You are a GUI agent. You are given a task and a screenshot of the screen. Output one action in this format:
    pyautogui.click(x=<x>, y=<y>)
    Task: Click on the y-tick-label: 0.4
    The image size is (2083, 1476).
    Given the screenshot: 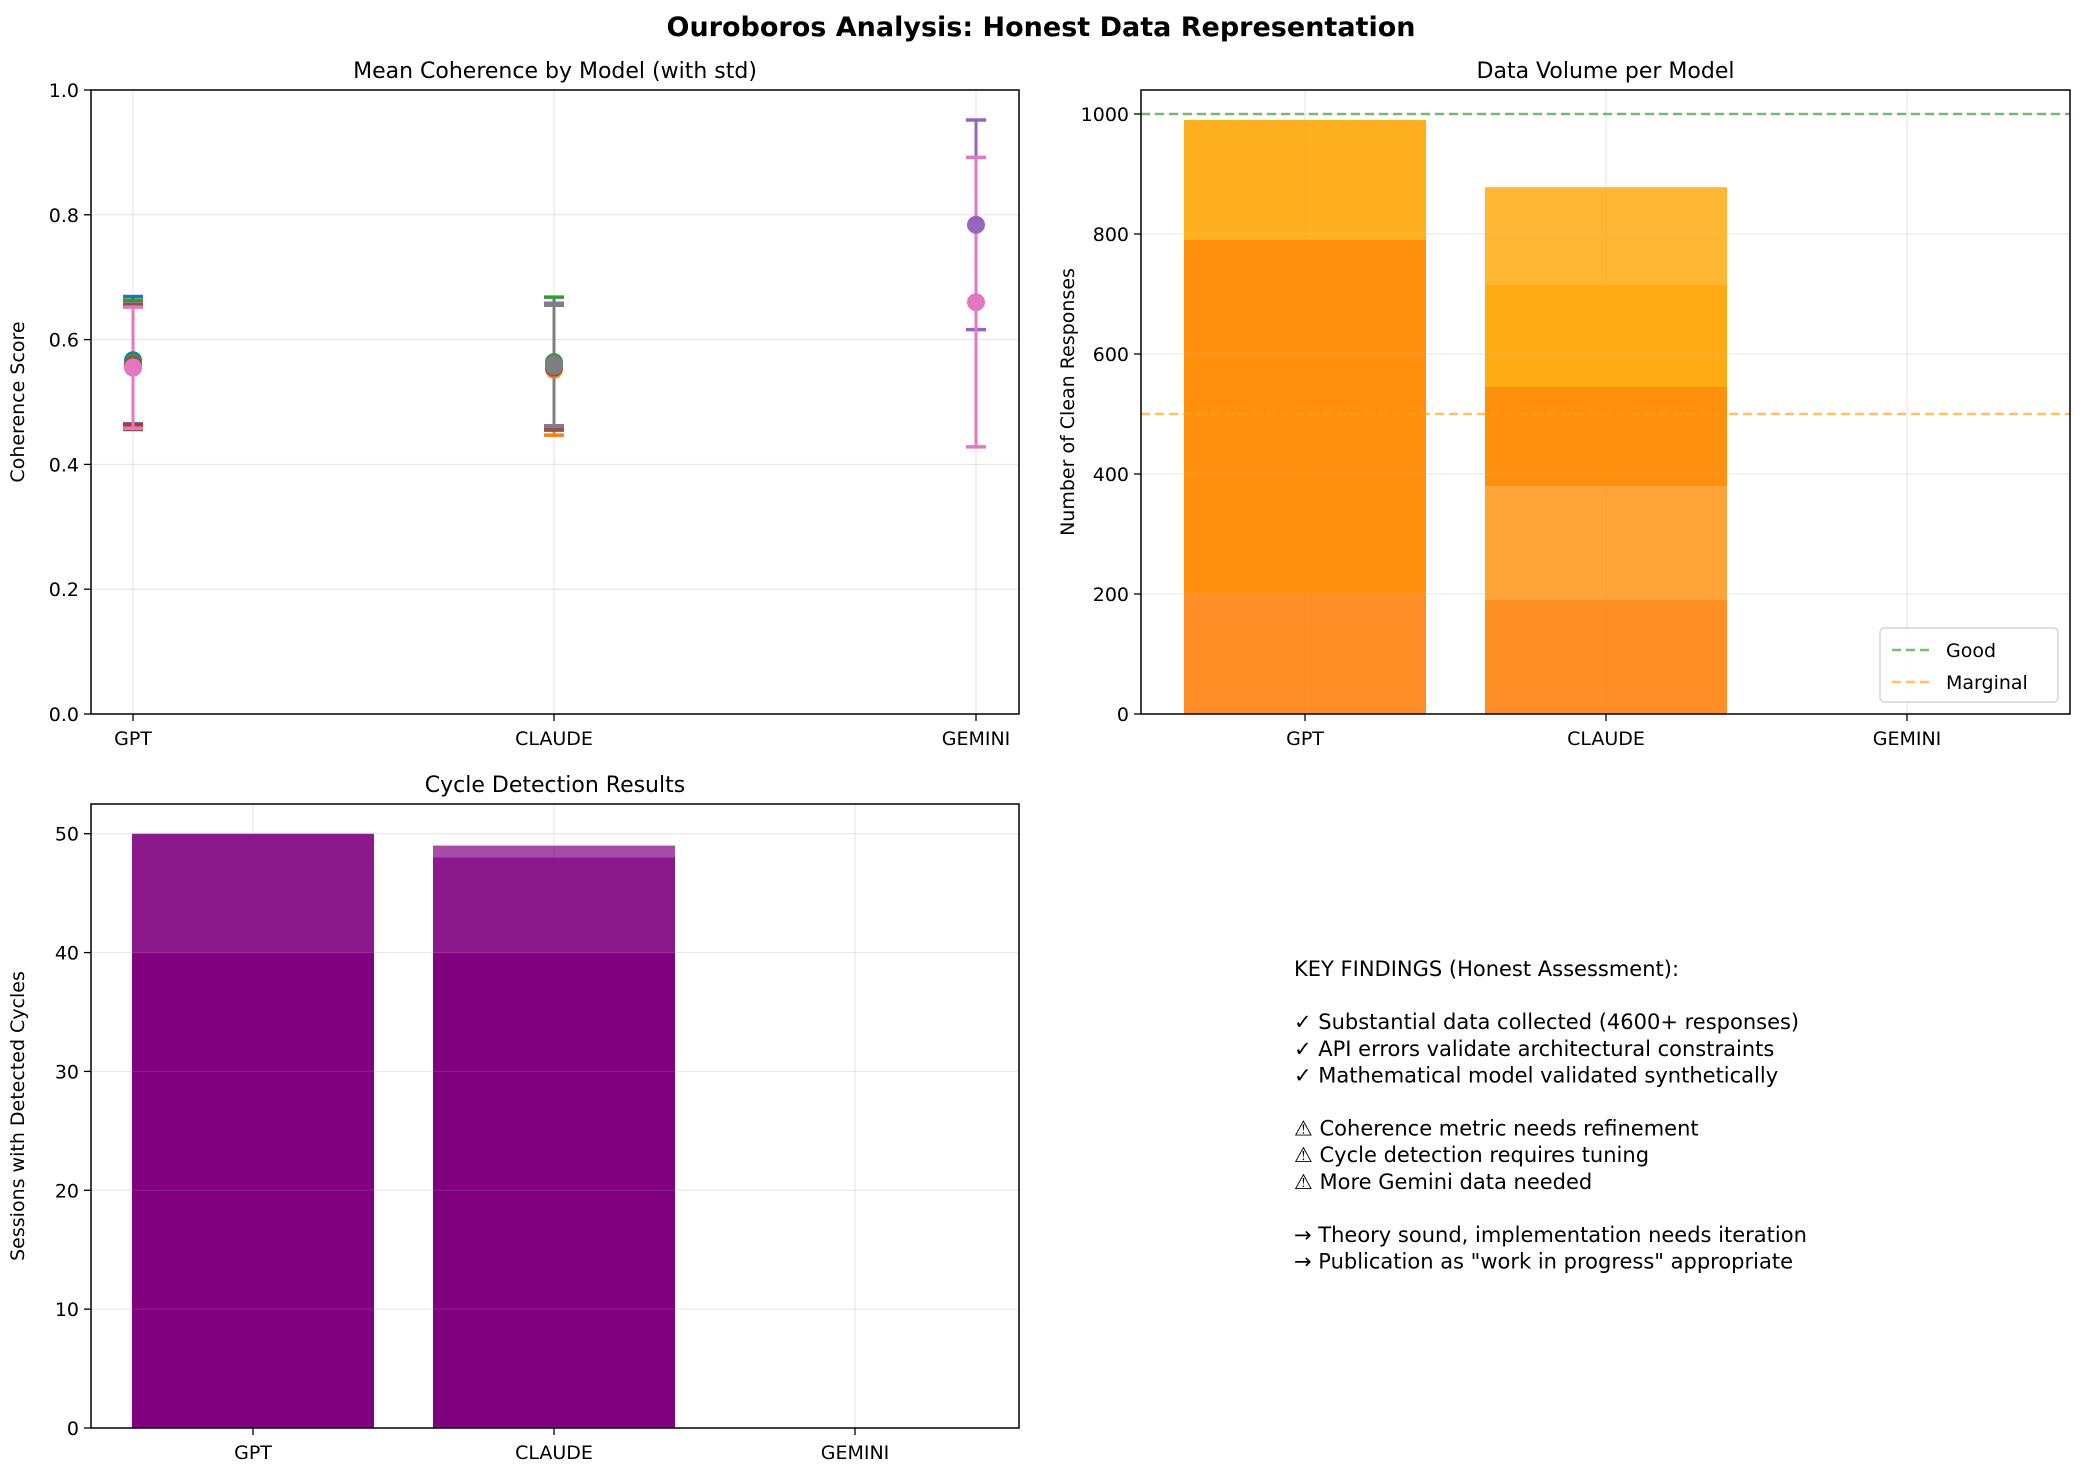 What is the action you would take?
    pyautogui.click(x=64, y=465)
    